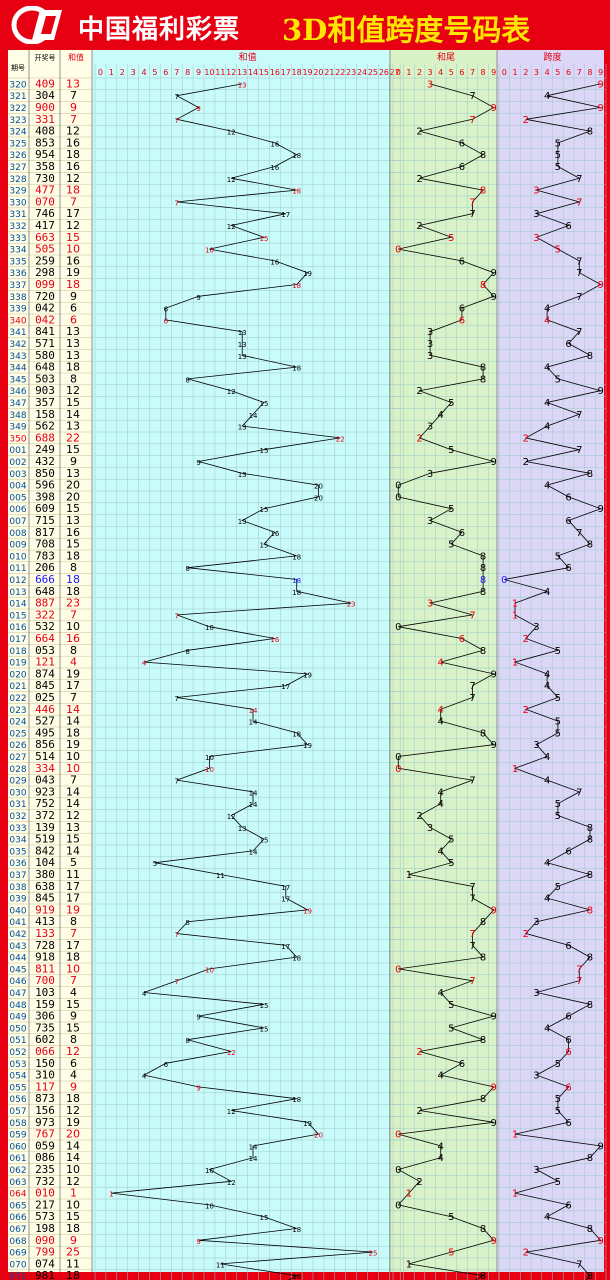  What do you see at coordinates (45, 1169) in the screenshot?
I see `draw-number-label: 235` at bounding box center [45, 1169].